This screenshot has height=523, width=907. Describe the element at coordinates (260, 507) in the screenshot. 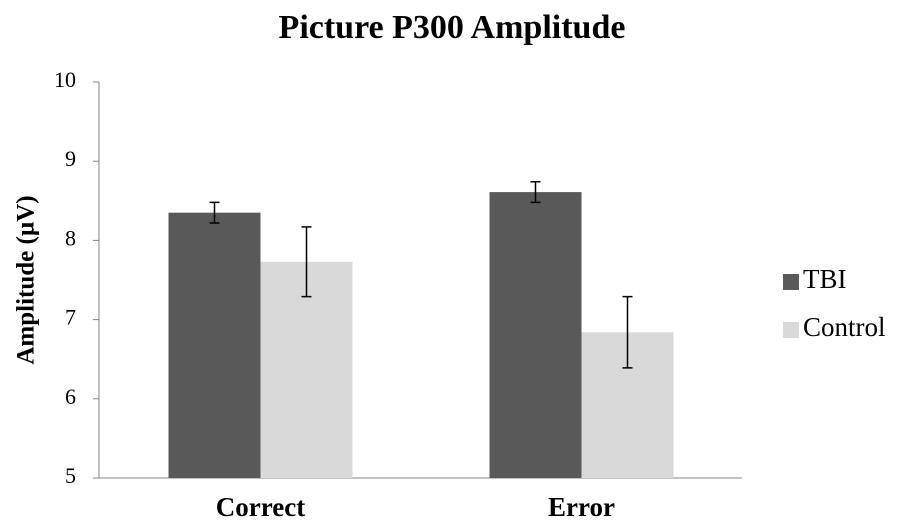

I see `x-tick-label: Correct` at that location.